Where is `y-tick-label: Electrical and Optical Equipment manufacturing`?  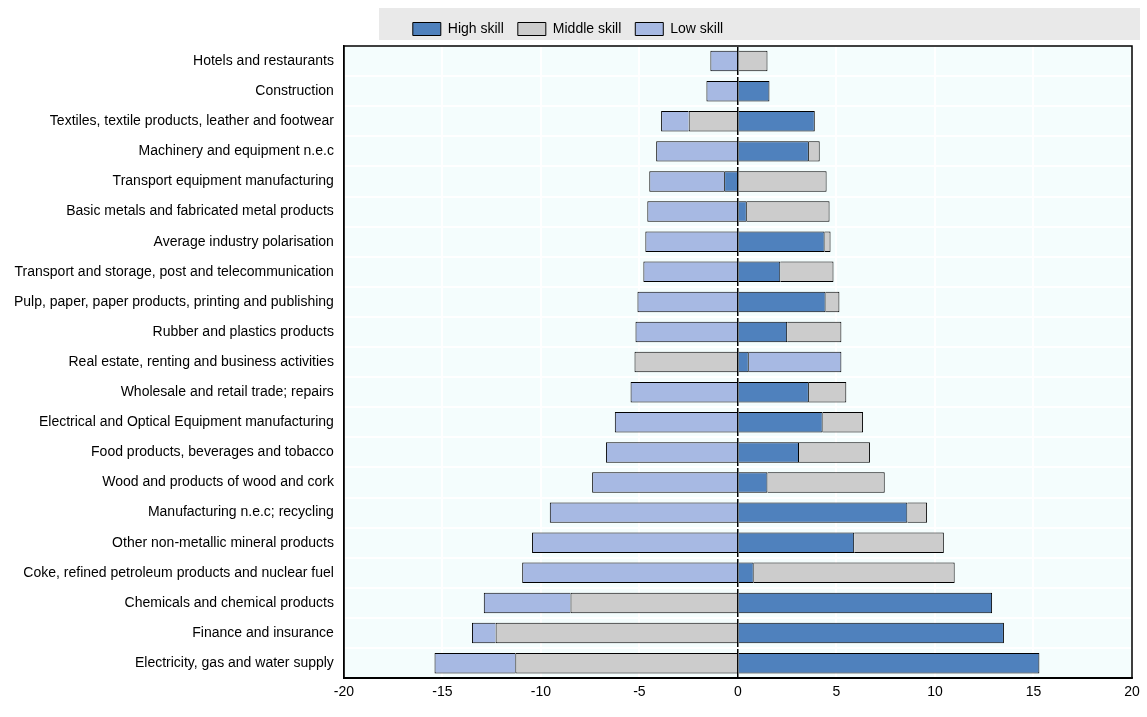 y-tick-label: Electrical and Optical Equipment manufacturing is located at coordinates (186, 421).